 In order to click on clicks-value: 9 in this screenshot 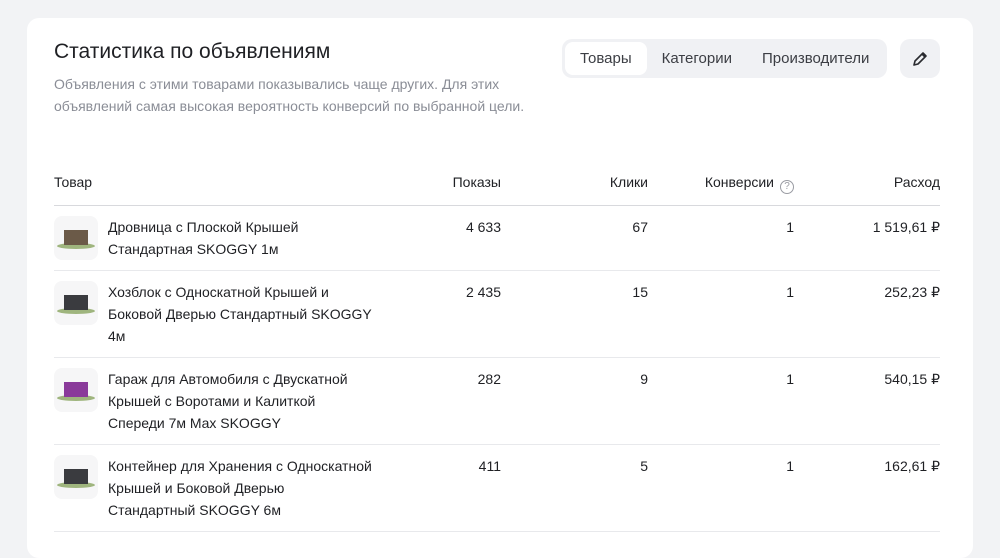, I will do `click(644, 379)`.